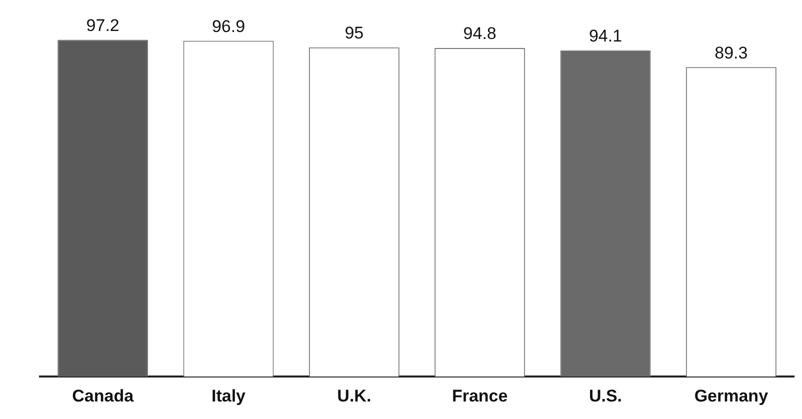  I want to click on x-tick-label: France, so click(480, 396).